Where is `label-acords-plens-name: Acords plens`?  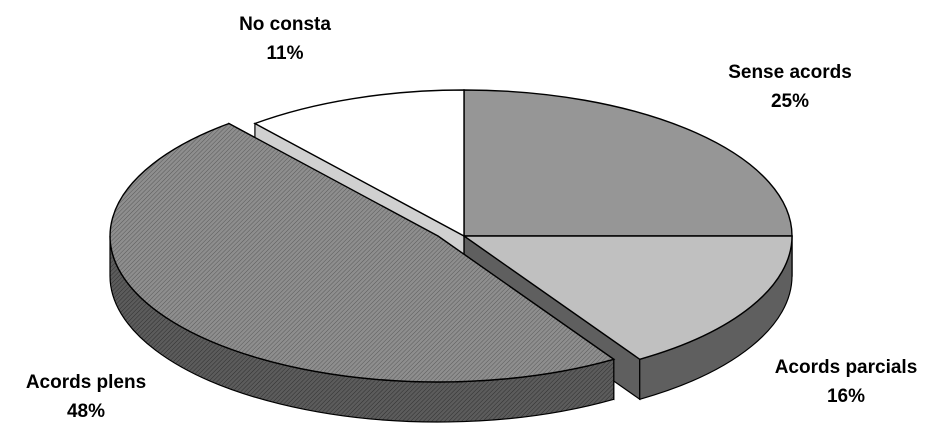
label-acords-plens-name: Acords plens is located at coordinates (86, 382).